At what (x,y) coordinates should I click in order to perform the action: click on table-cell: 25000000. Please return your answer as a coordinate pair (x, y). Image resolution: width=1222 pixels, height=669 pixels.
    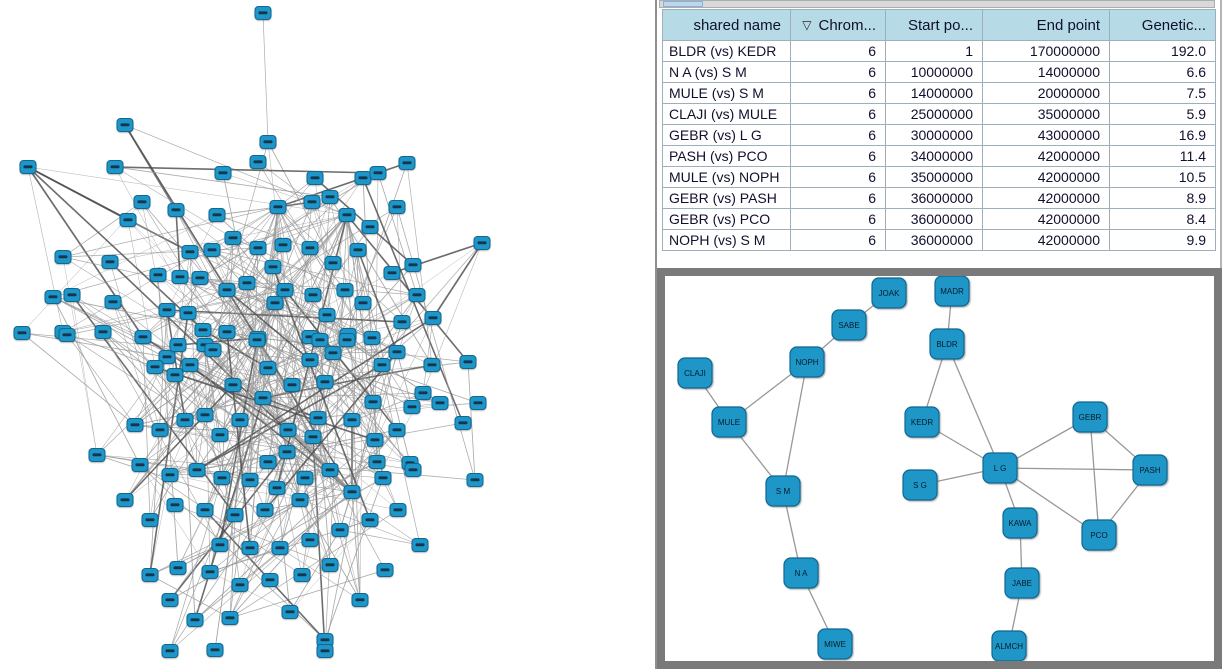
    Looking at the image, I should click on (934, 114).